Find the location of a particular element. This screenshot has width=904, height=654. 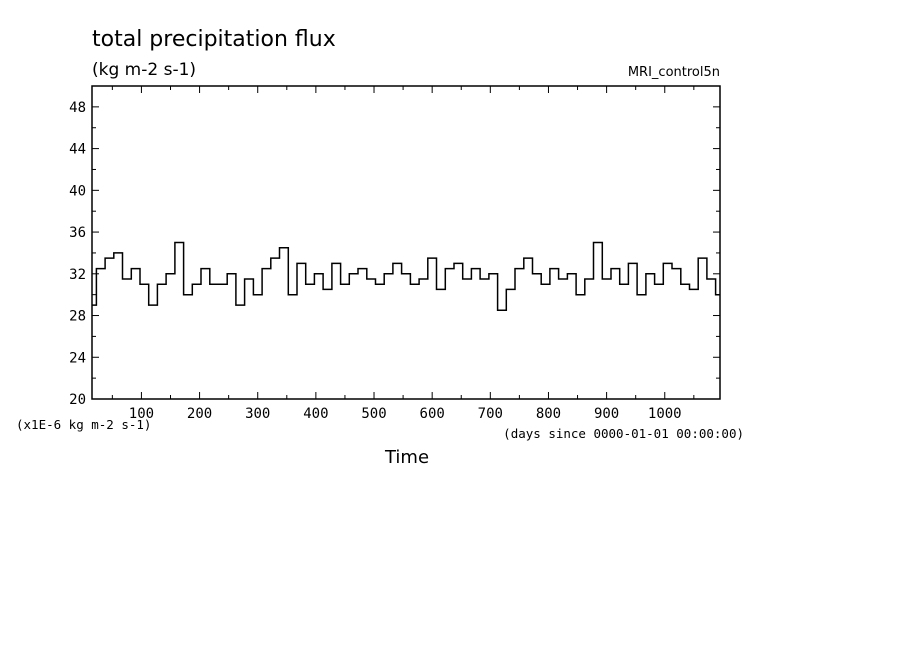

y-tick-label: 36 is located at coordinates (77, 233).